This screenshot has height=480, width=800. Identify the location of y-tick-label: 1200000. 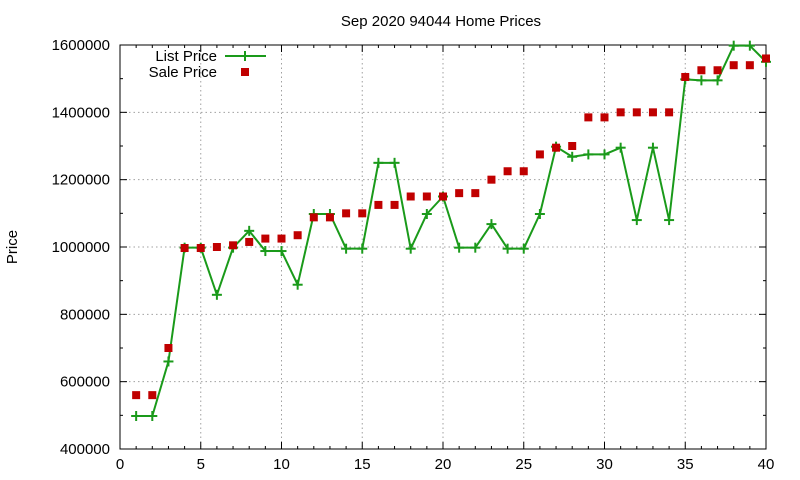
(81, 180).